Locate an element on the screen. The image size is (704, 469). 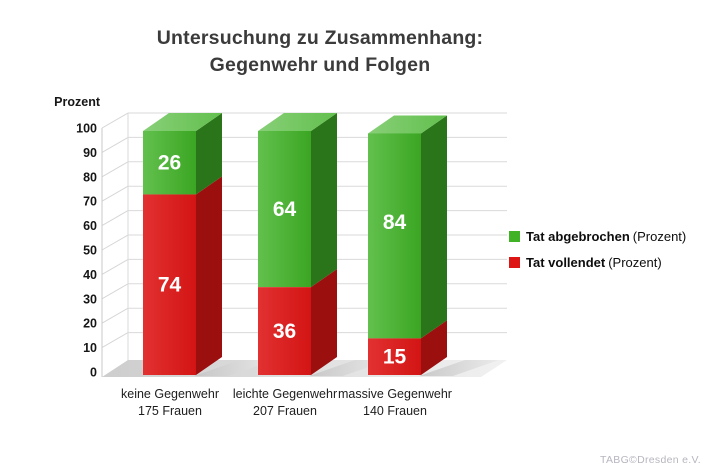
value-label-vollendet: 36 is located at coordinates (284, 331).